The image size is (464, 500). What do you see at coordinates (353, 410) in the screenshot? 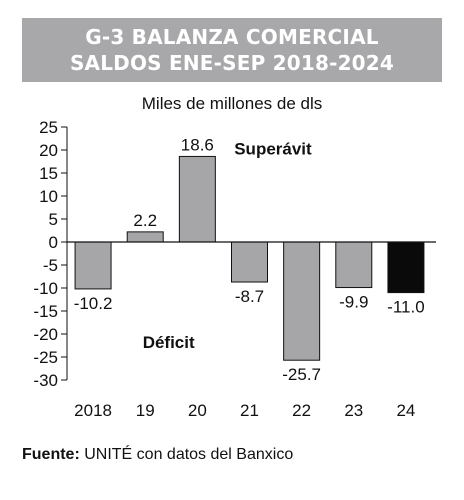
I see `x-tick-label: 23` at bounding box center [353, 410].